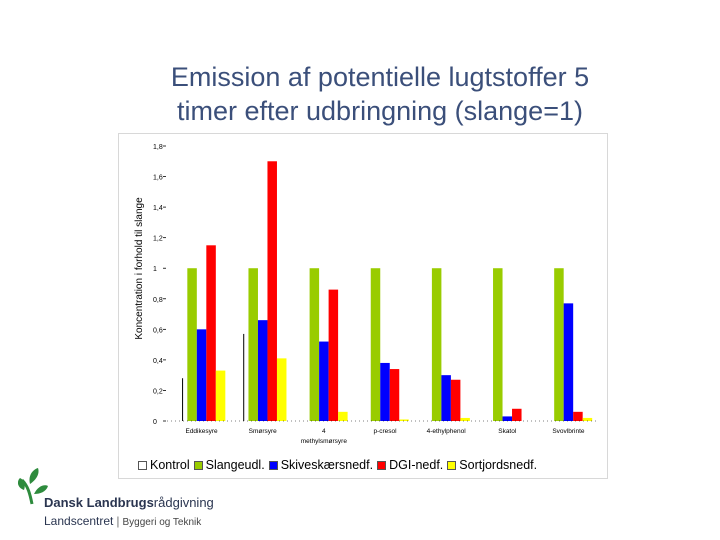 This screenshot has height=540, width=720. Describe the element at coordinates (158, 300) in the screenshot. I see `y-tick-label: 0,8` at that location.